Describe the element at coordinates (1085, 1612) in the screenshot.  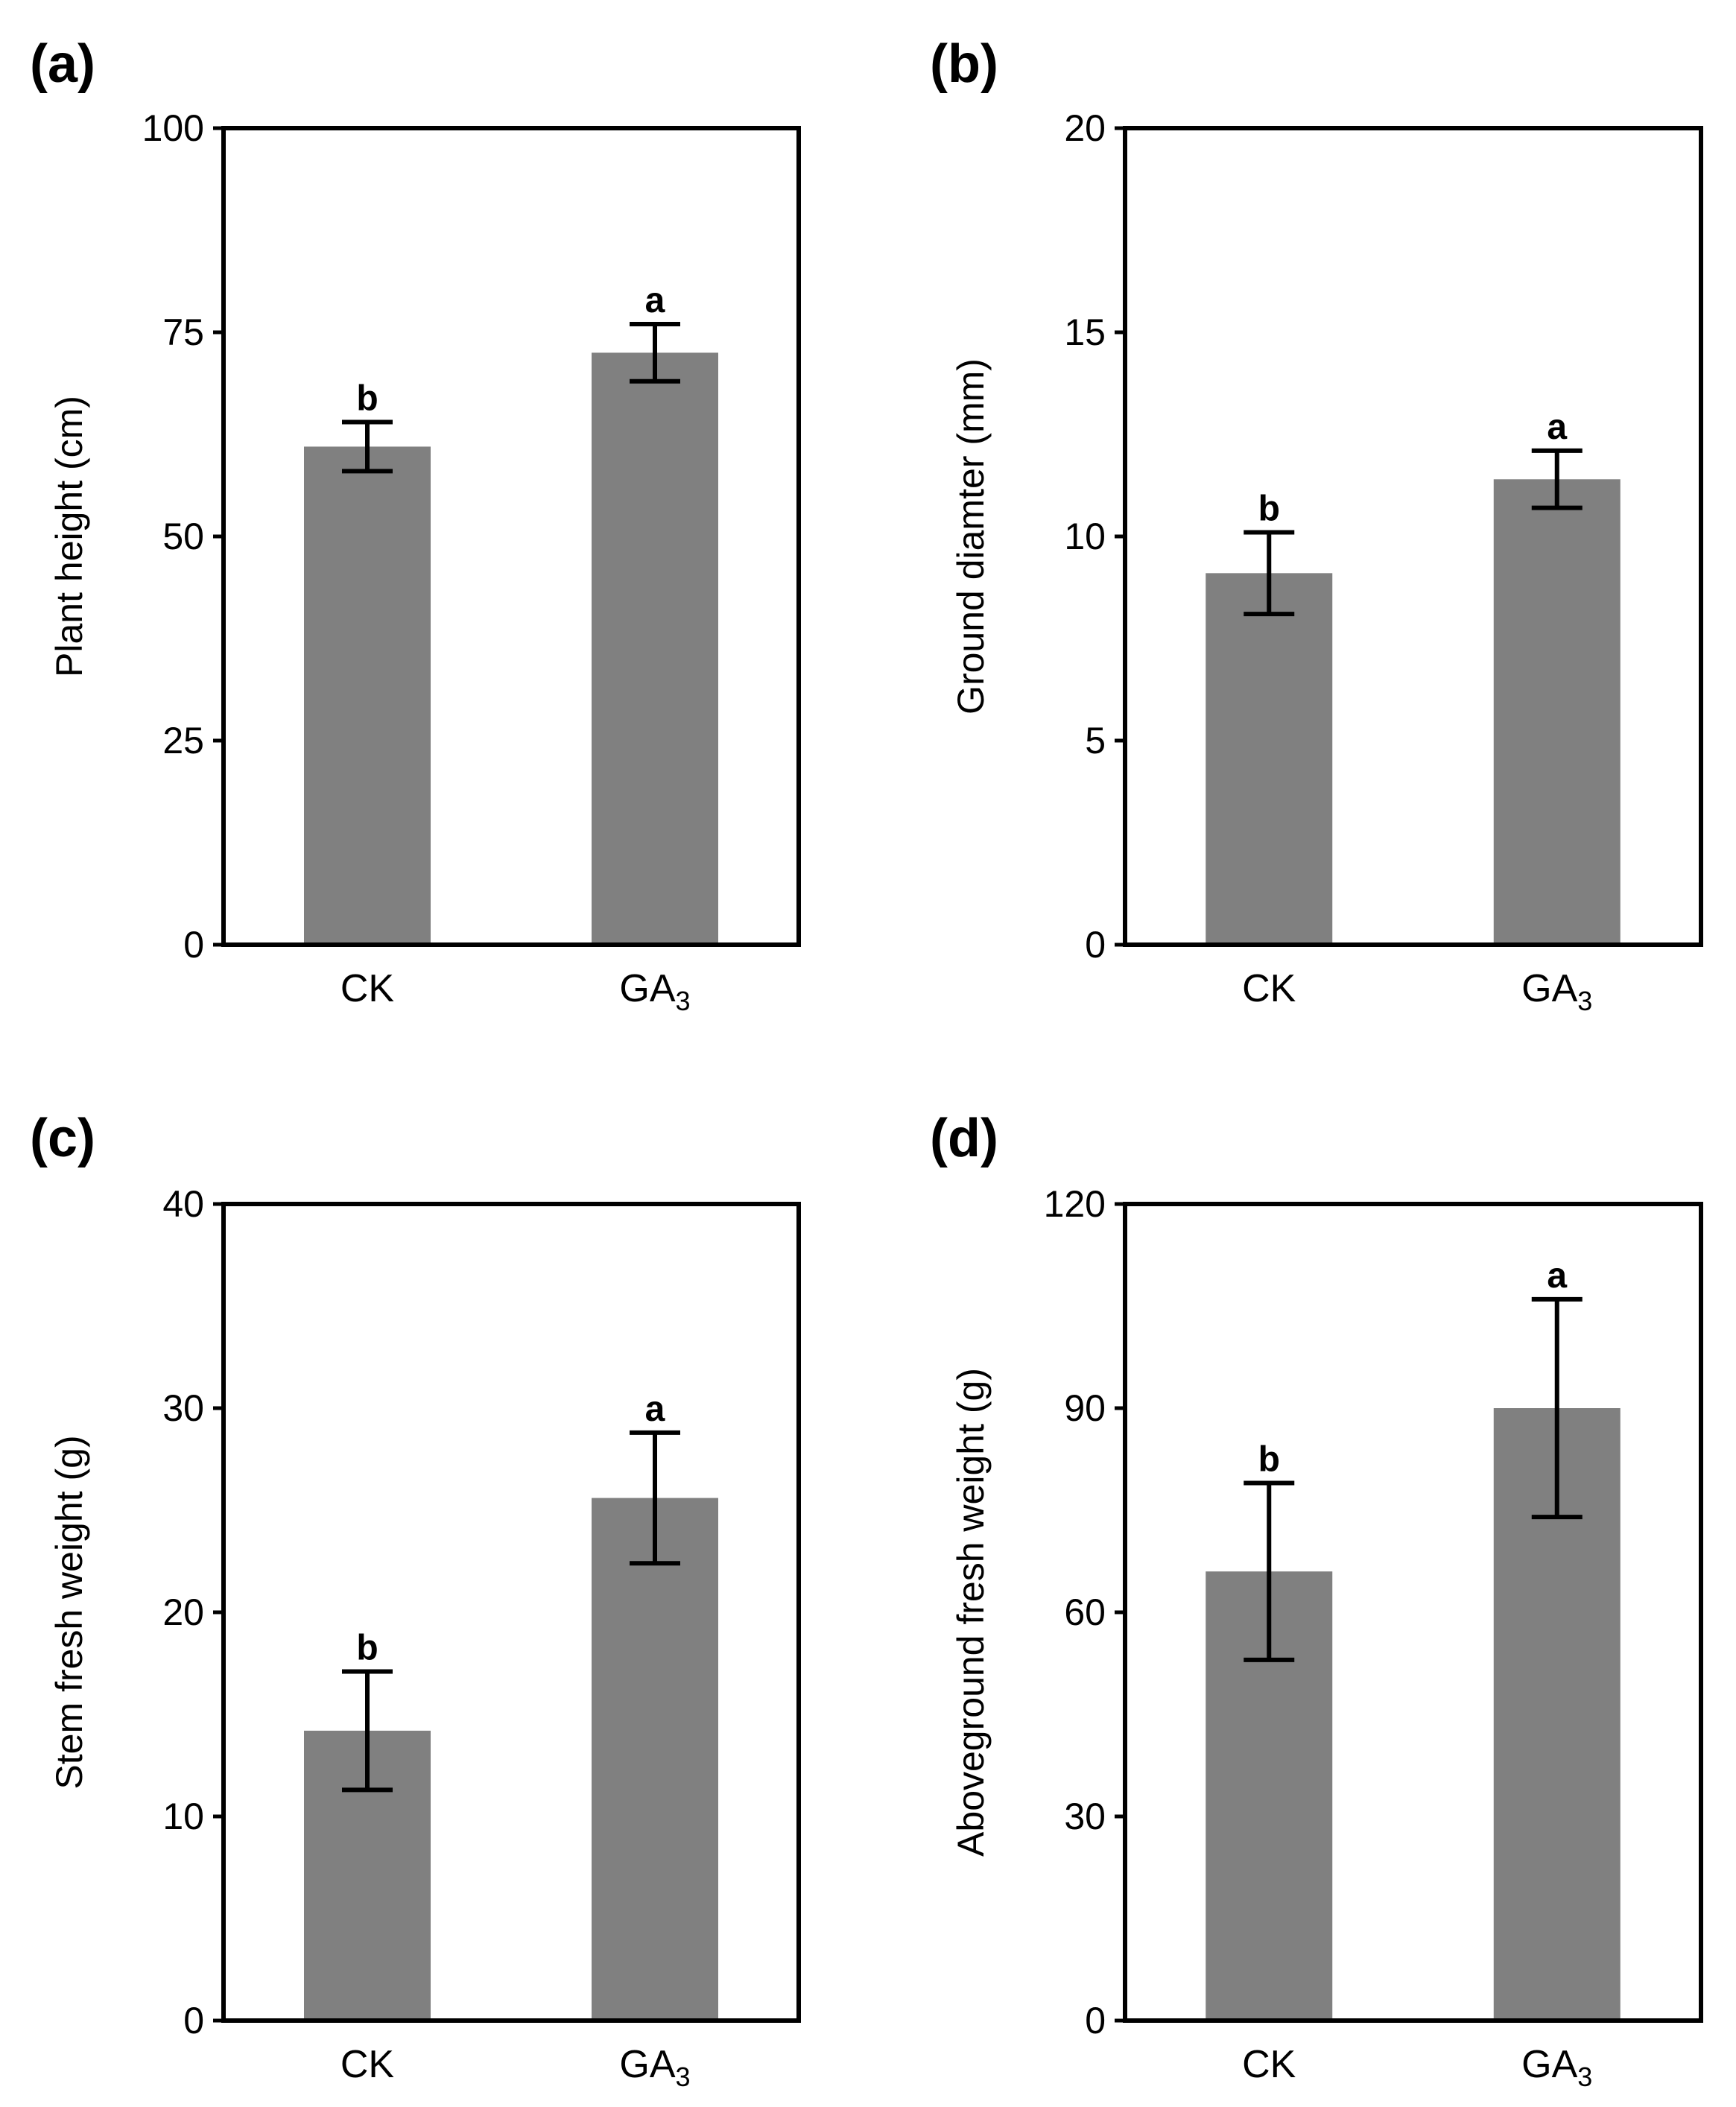
I see `y-tick-label: 60` at that location.